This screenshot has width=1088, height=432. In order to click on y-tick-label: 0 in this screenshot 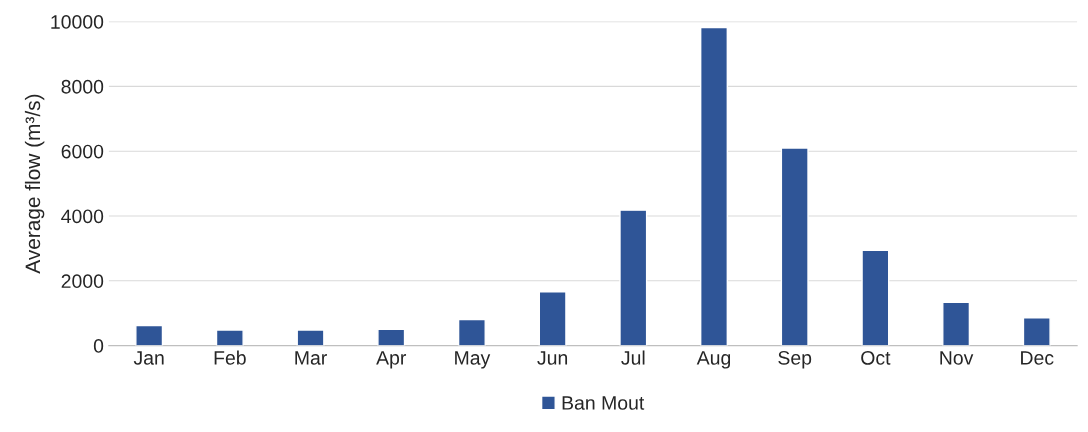, I will do `click(98, 346)`.